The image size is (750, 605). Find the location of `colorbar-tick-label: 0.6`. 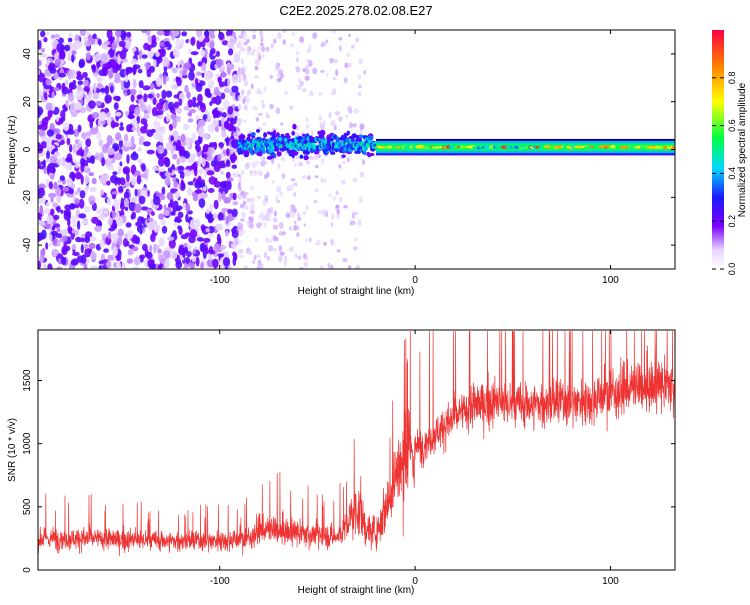

colorbar-tick-label: 0.6 is located at coordinates (732, 125).